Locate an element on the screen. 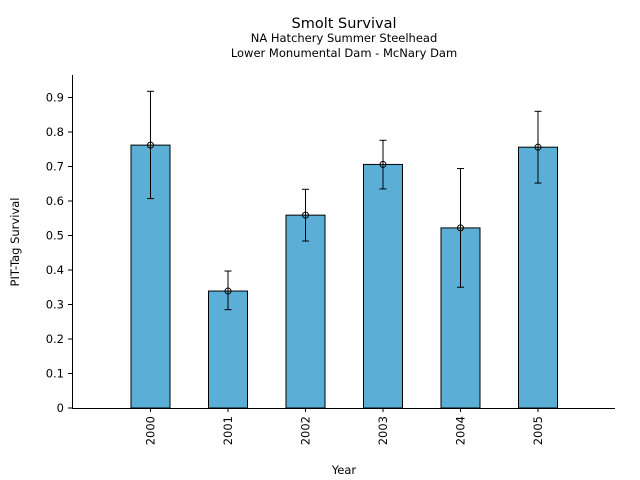 The image size is (640, 480). bar-2002 is located at coordinates (305, 311).